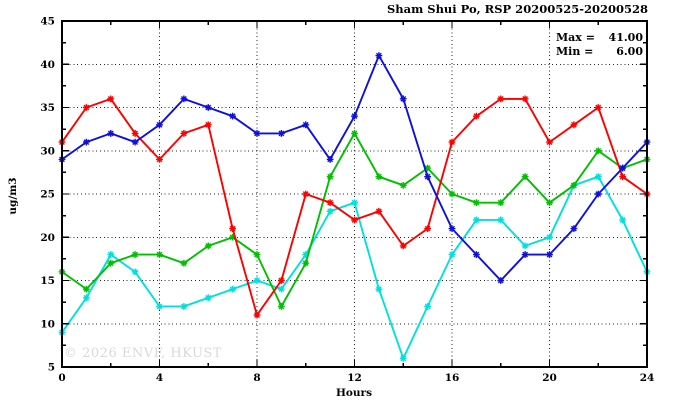 The image size is (674, 409). What do you see at coordinates (517, 9) in the screenshot?
I see `chart-title: Sham Shui Po, RSP 20200525-20200528` at bounding box center [517, 9].